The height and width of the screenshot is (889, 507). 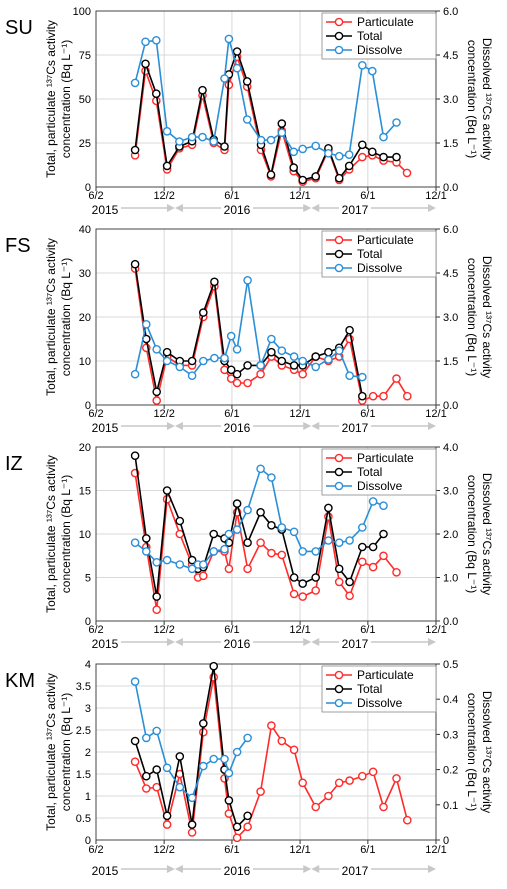 What do you see at coordinates (450, 274) in the screenshot?
I see `y-tick-right: 4.5` at bounding box center [450, 274].